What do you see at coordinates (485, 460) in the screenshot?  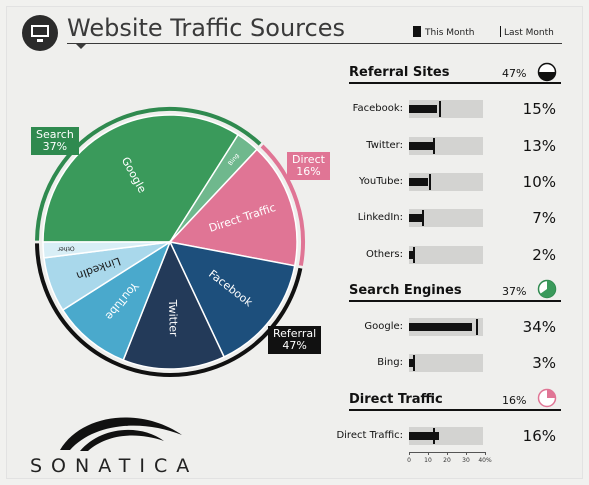 I see `scale-tick-label: 40%` at bounding box center [485, 460].